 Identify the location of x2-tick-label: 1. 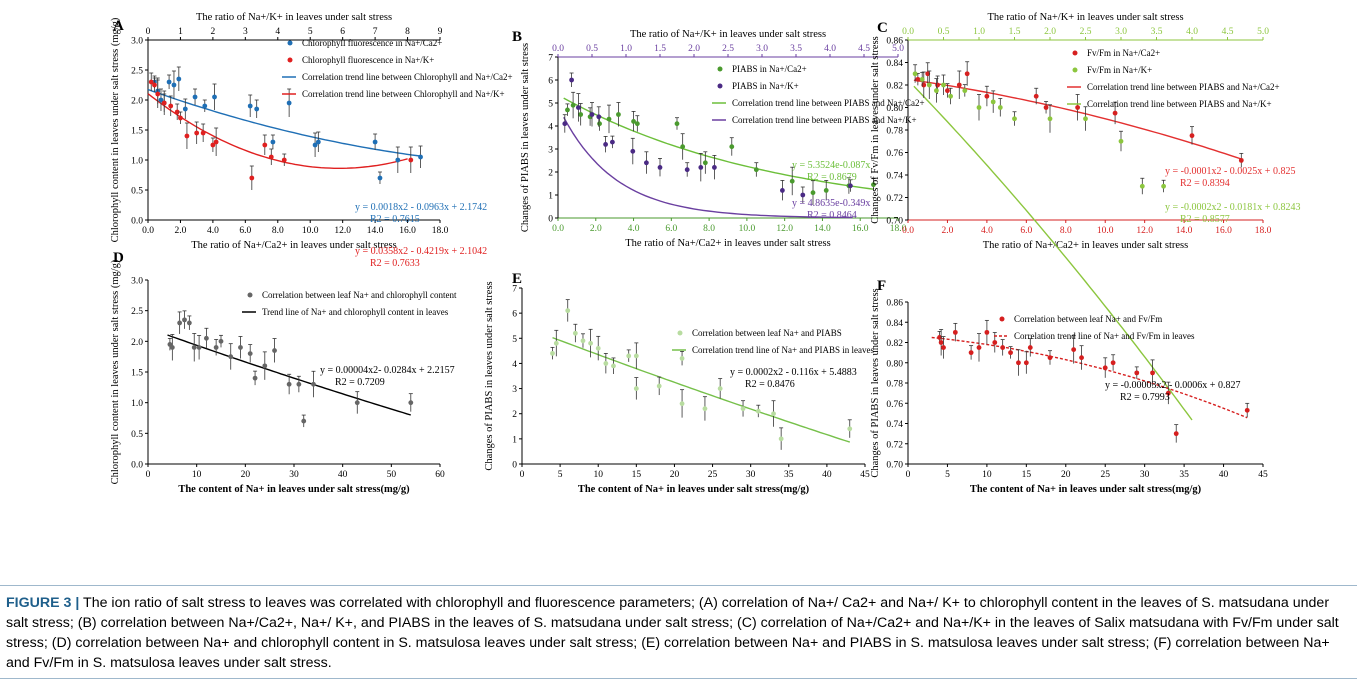
(180, 32).